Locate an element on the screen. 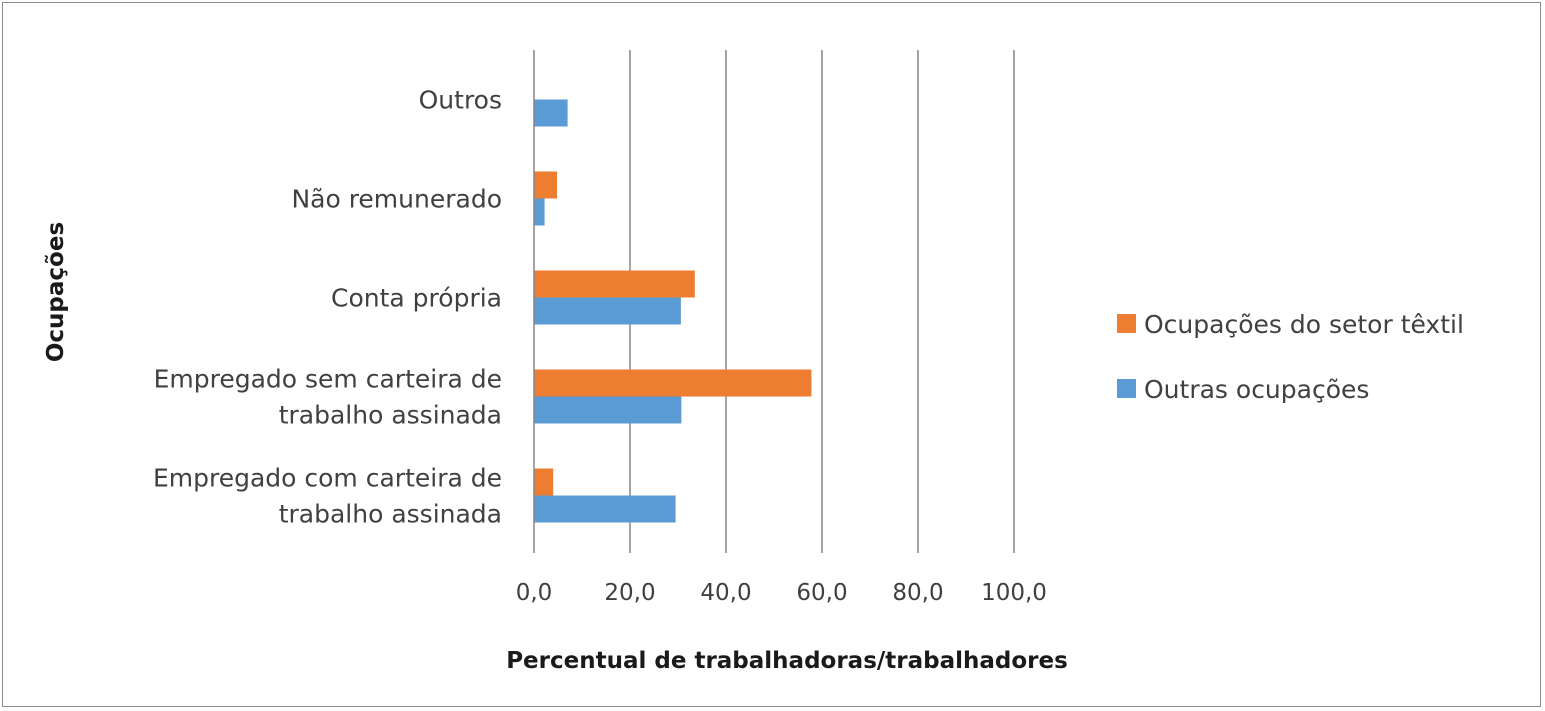  bars is located at coordinates (673, 311).